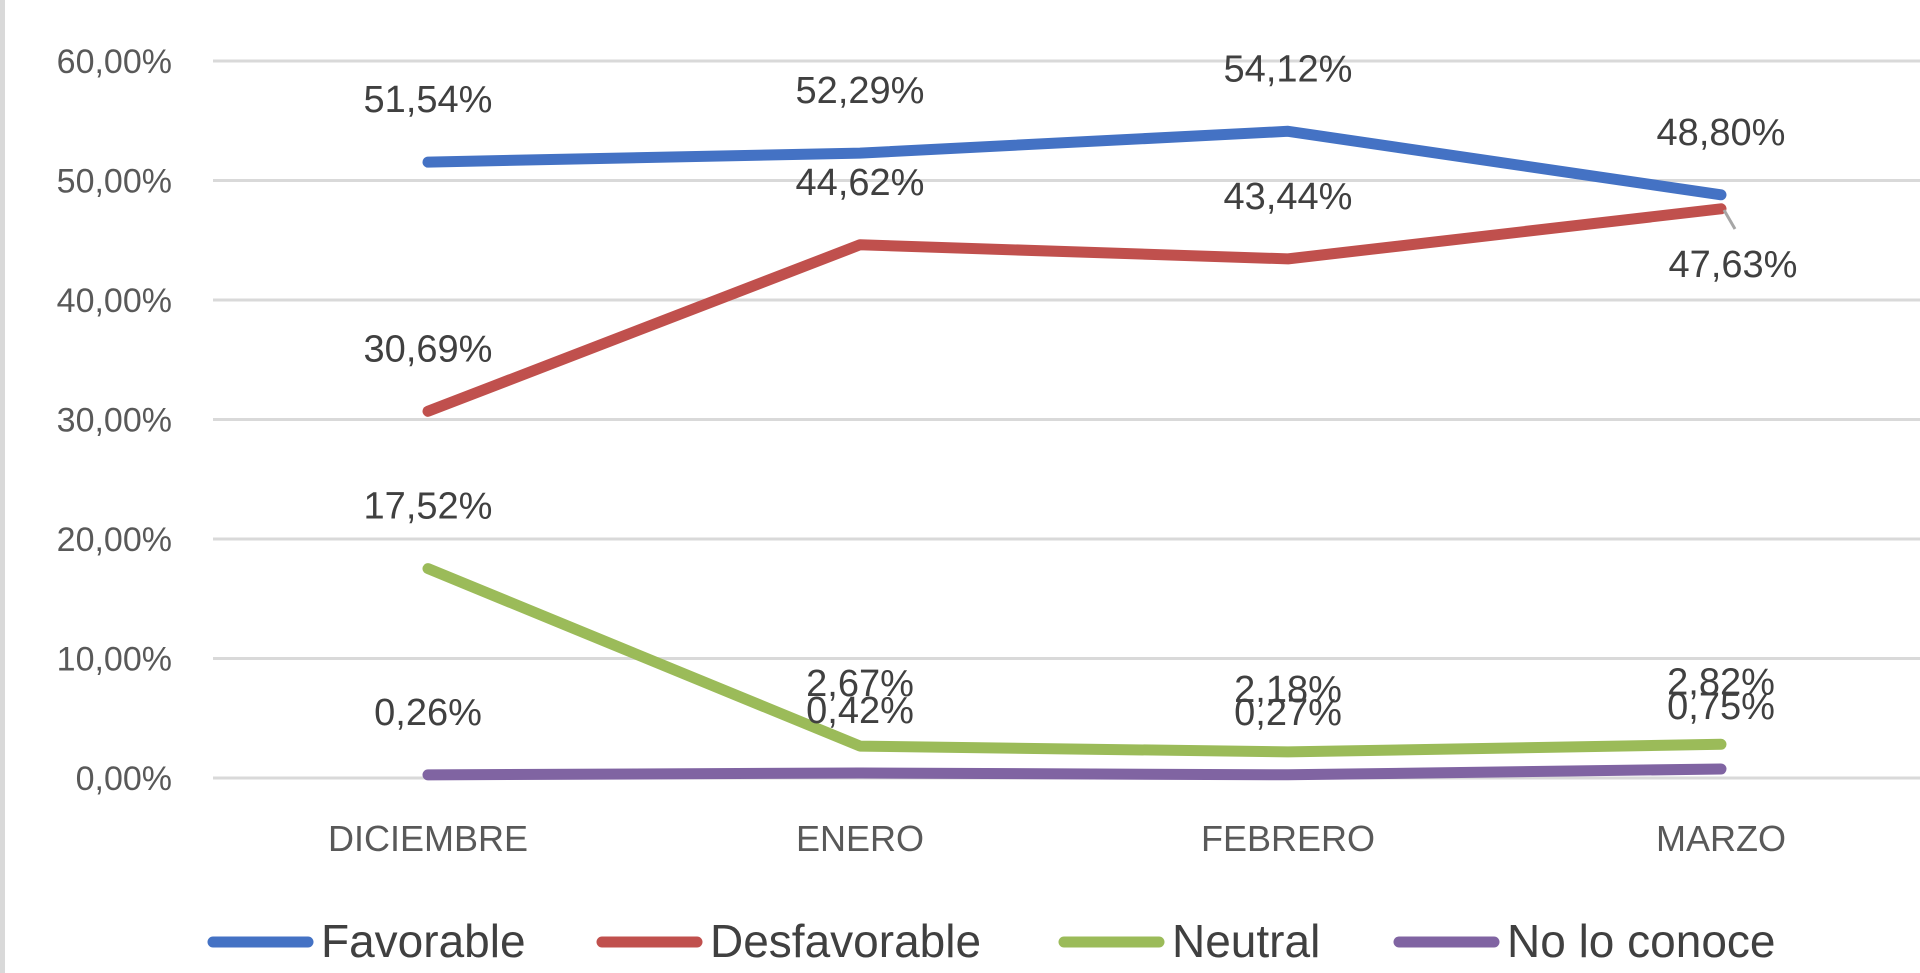 The height and width of the screenshot is (973, 1920). Describe the element at coordinates (1288, 69) in the screenshot. I see `data-label: 54,12%` at that location.